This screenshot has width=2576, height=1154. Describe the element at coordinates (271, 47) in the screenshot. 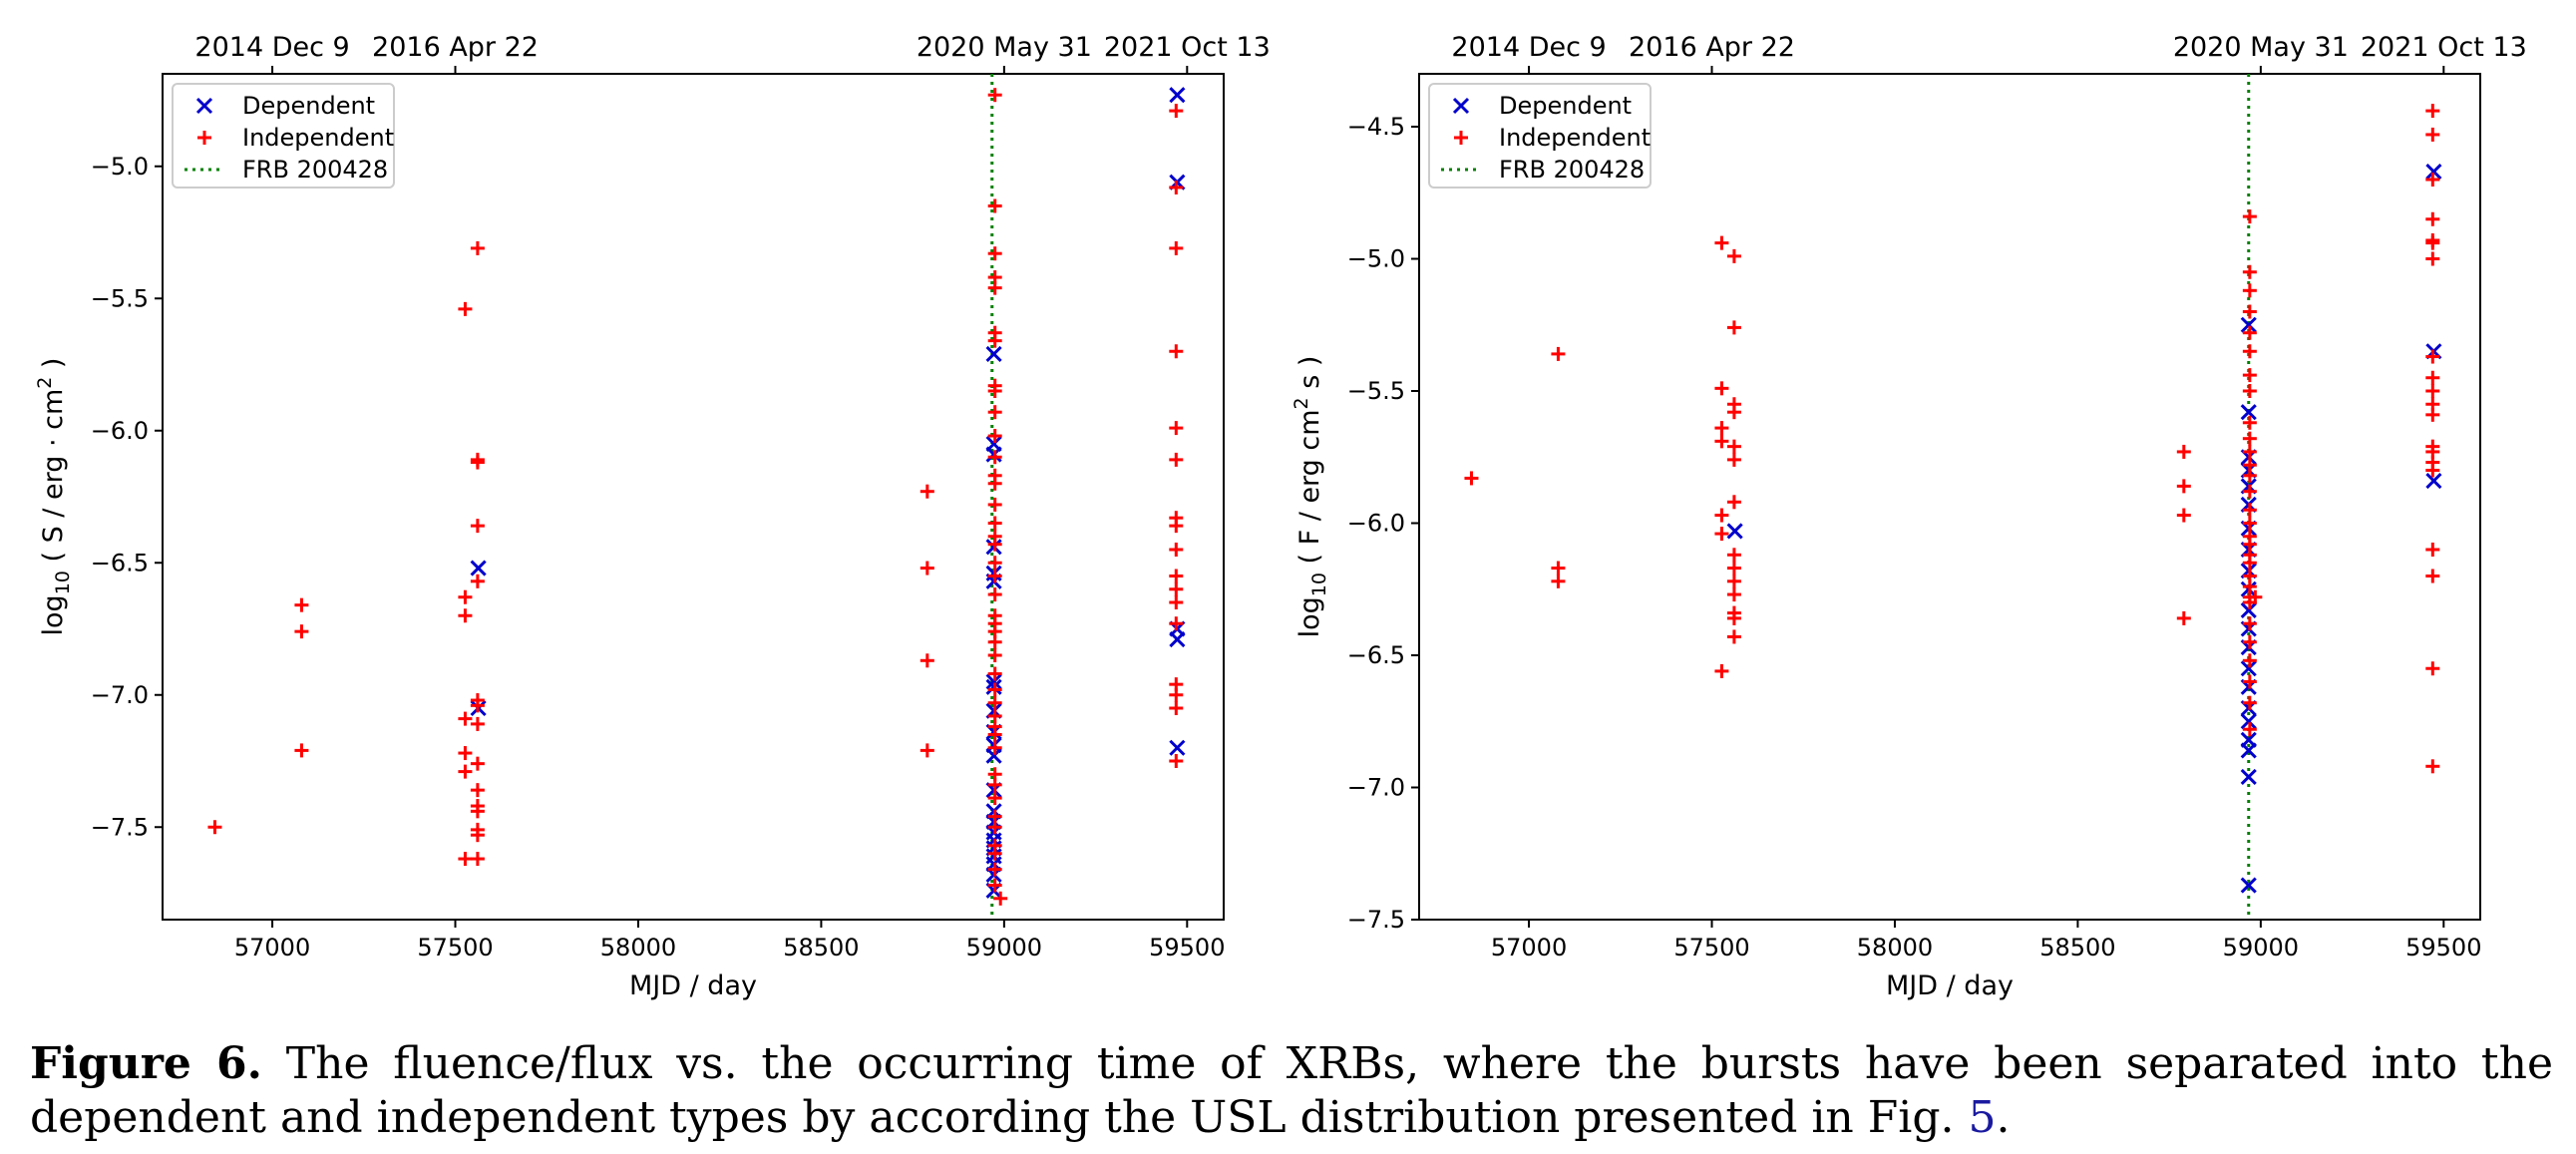

I see `panel-1-top-tick-label-2014-dec-9: 2014 Dec 9` at that location.